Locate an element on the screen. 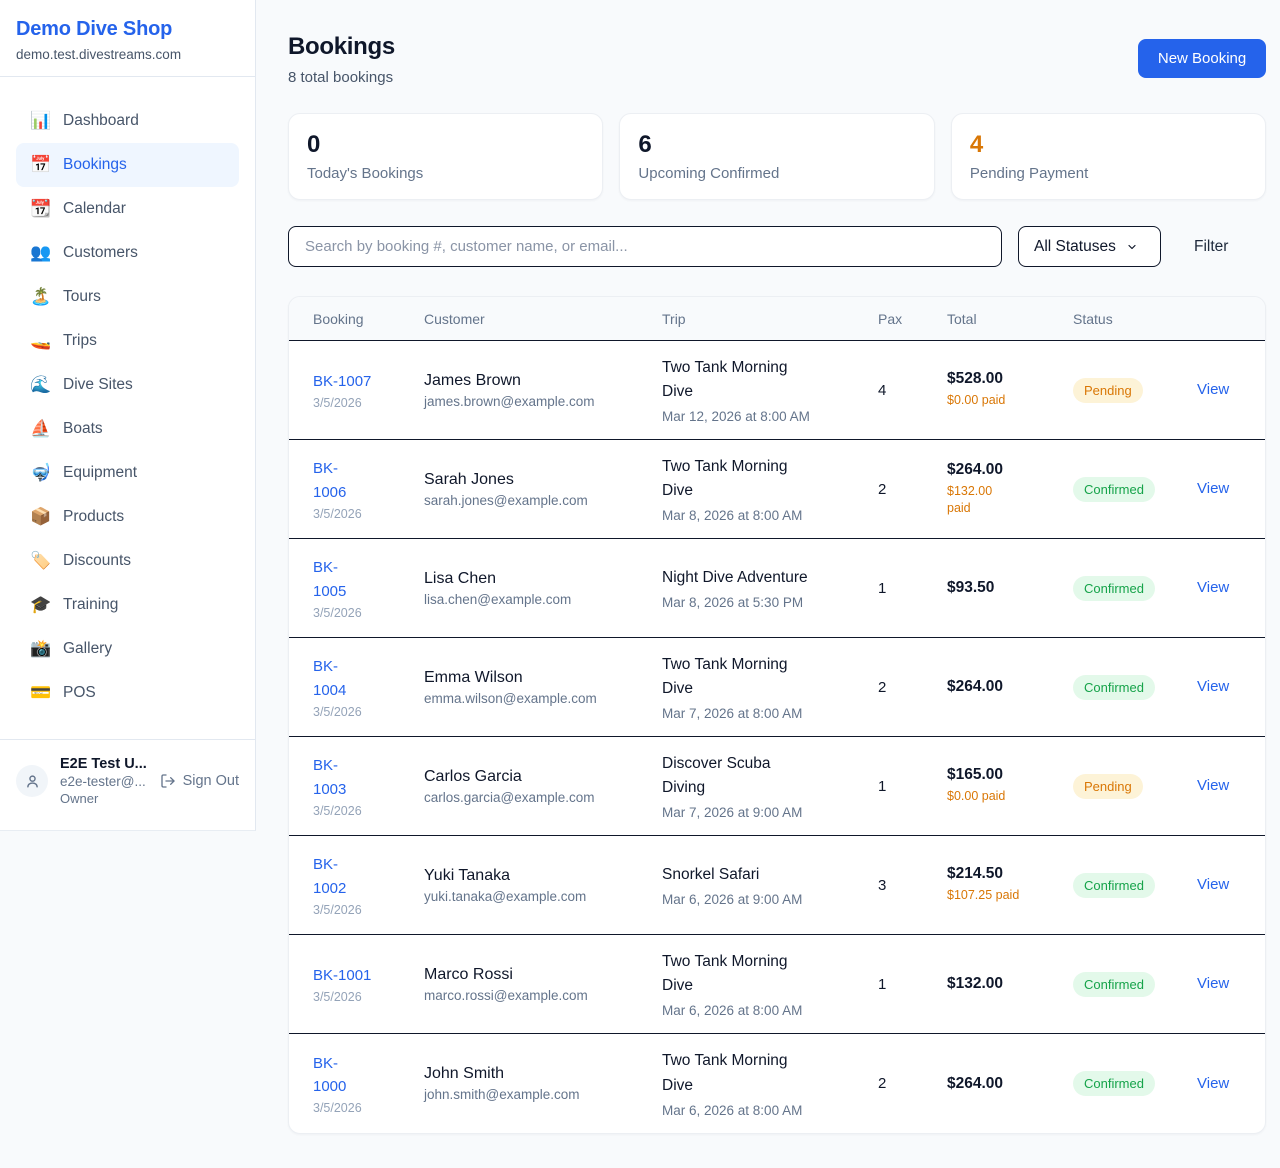 Image resolution: width=1280 pixels, height=1168 pixels. trip-datetime: Mar 6, 2026 at 8:00 AM is located at coordinates (732, 1011).